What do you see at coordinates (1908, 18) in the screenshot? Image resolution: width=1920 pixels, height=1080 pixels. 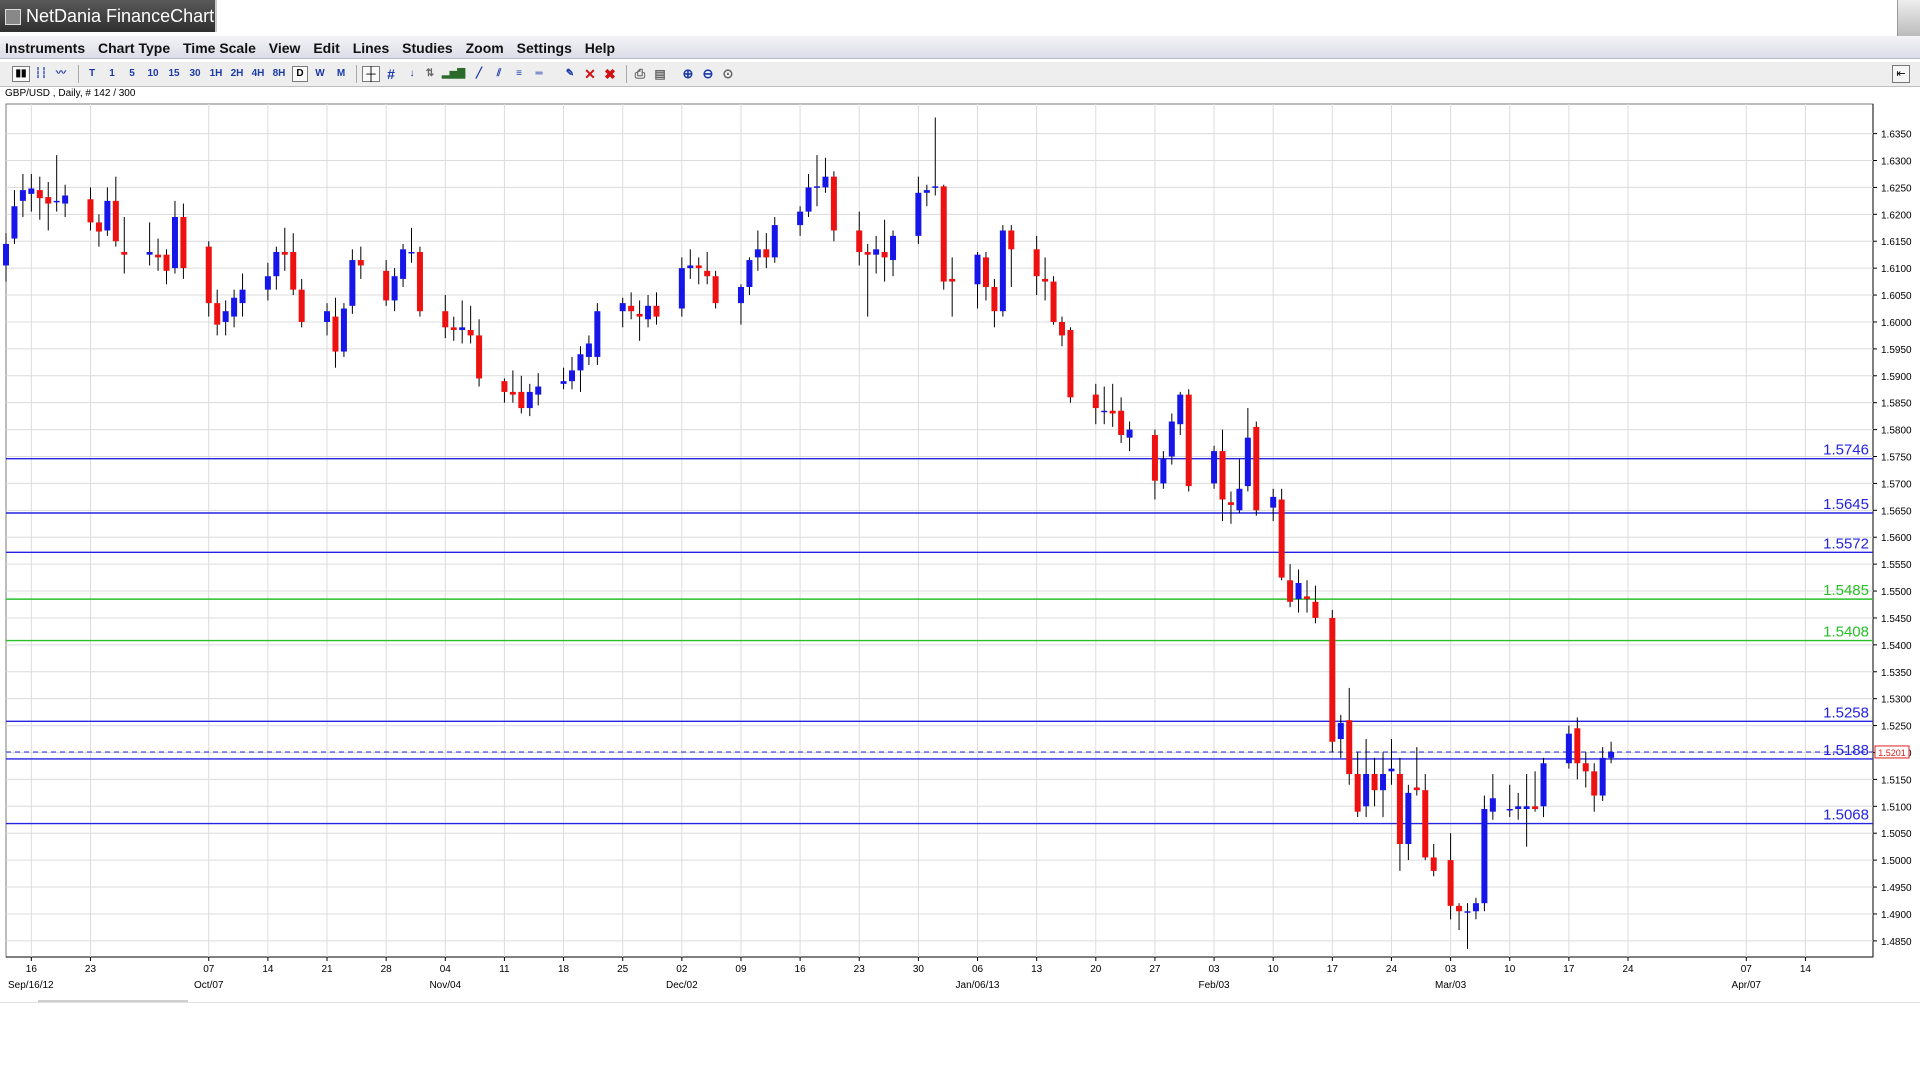 I see `window-corner-control` at bounding box center [1908, 18].